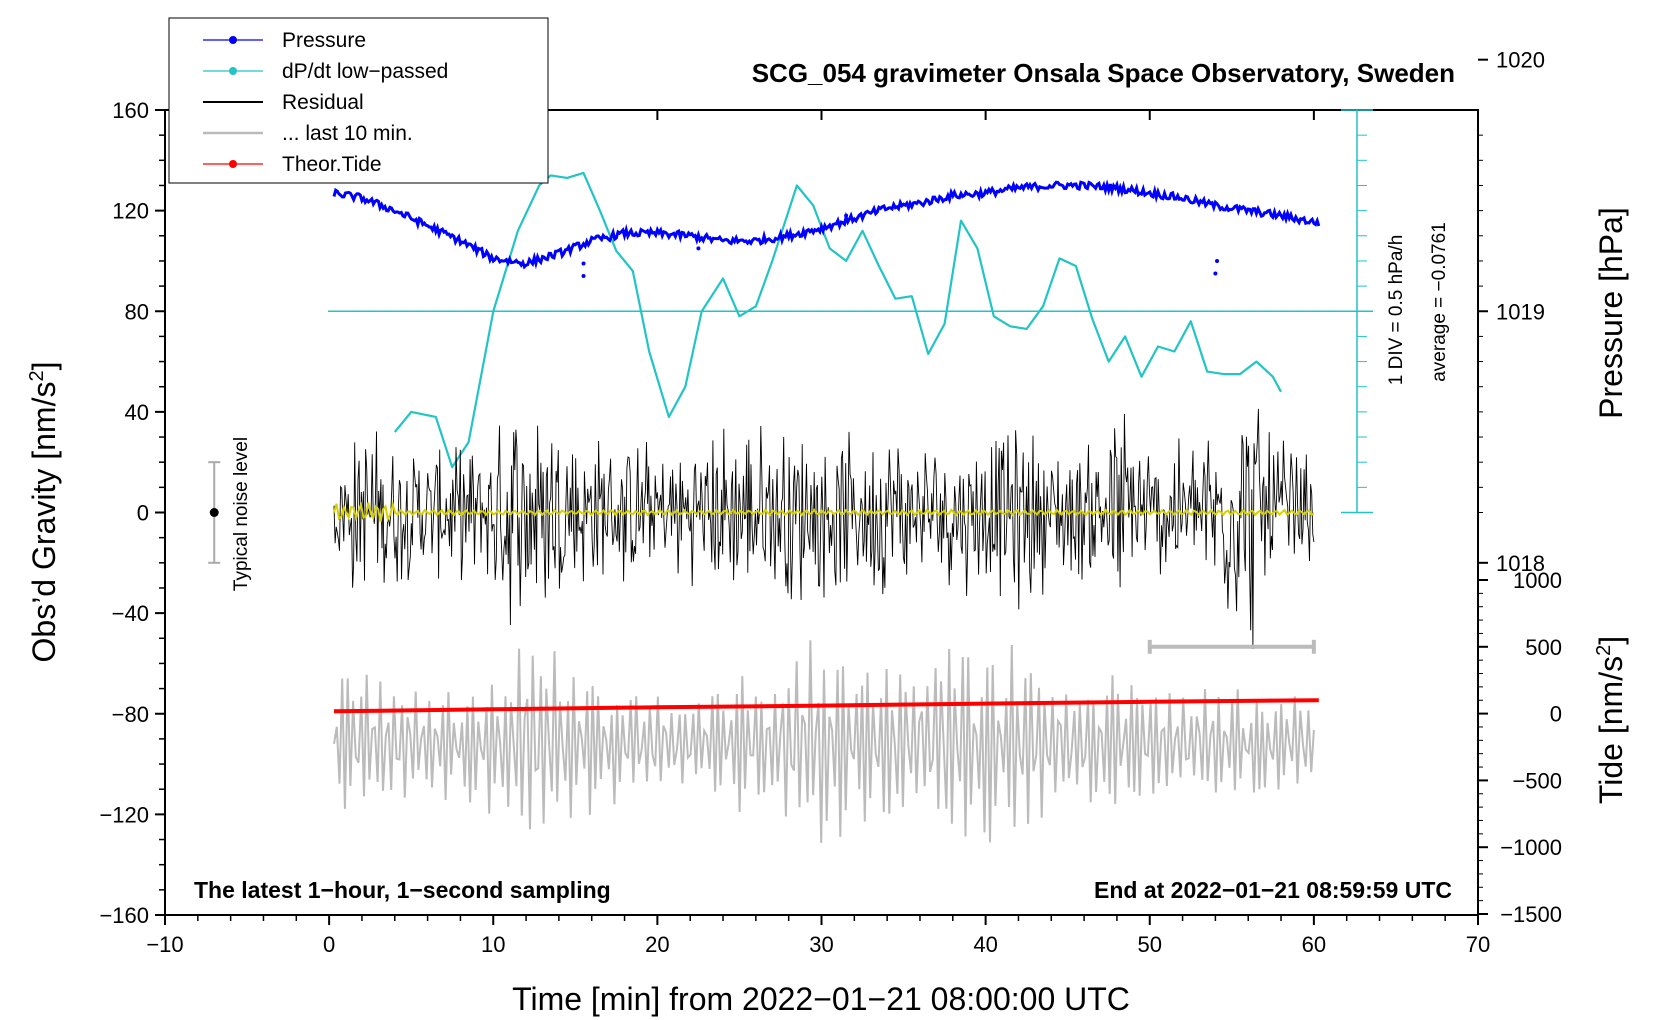 This screenshot has height=1020, width=1660. What do you see at coordinates (130, 613) in the screenshot?
I see `y-tick-label: −40` at bounding box center [130, 613].